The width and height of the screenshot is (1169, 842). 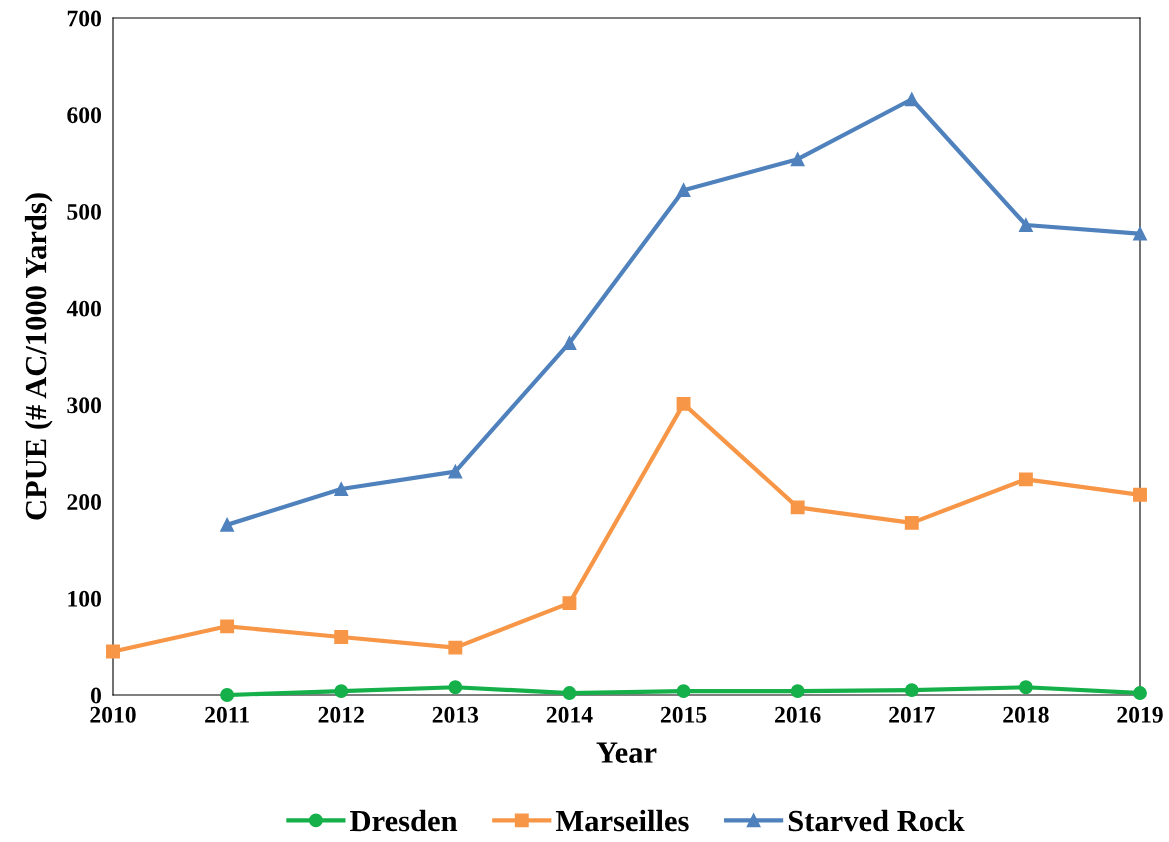 What do you see at coordinates (455, 714) in the screenshot?
I see `x-tick-label: 2013` at bounding box center [455, 714].